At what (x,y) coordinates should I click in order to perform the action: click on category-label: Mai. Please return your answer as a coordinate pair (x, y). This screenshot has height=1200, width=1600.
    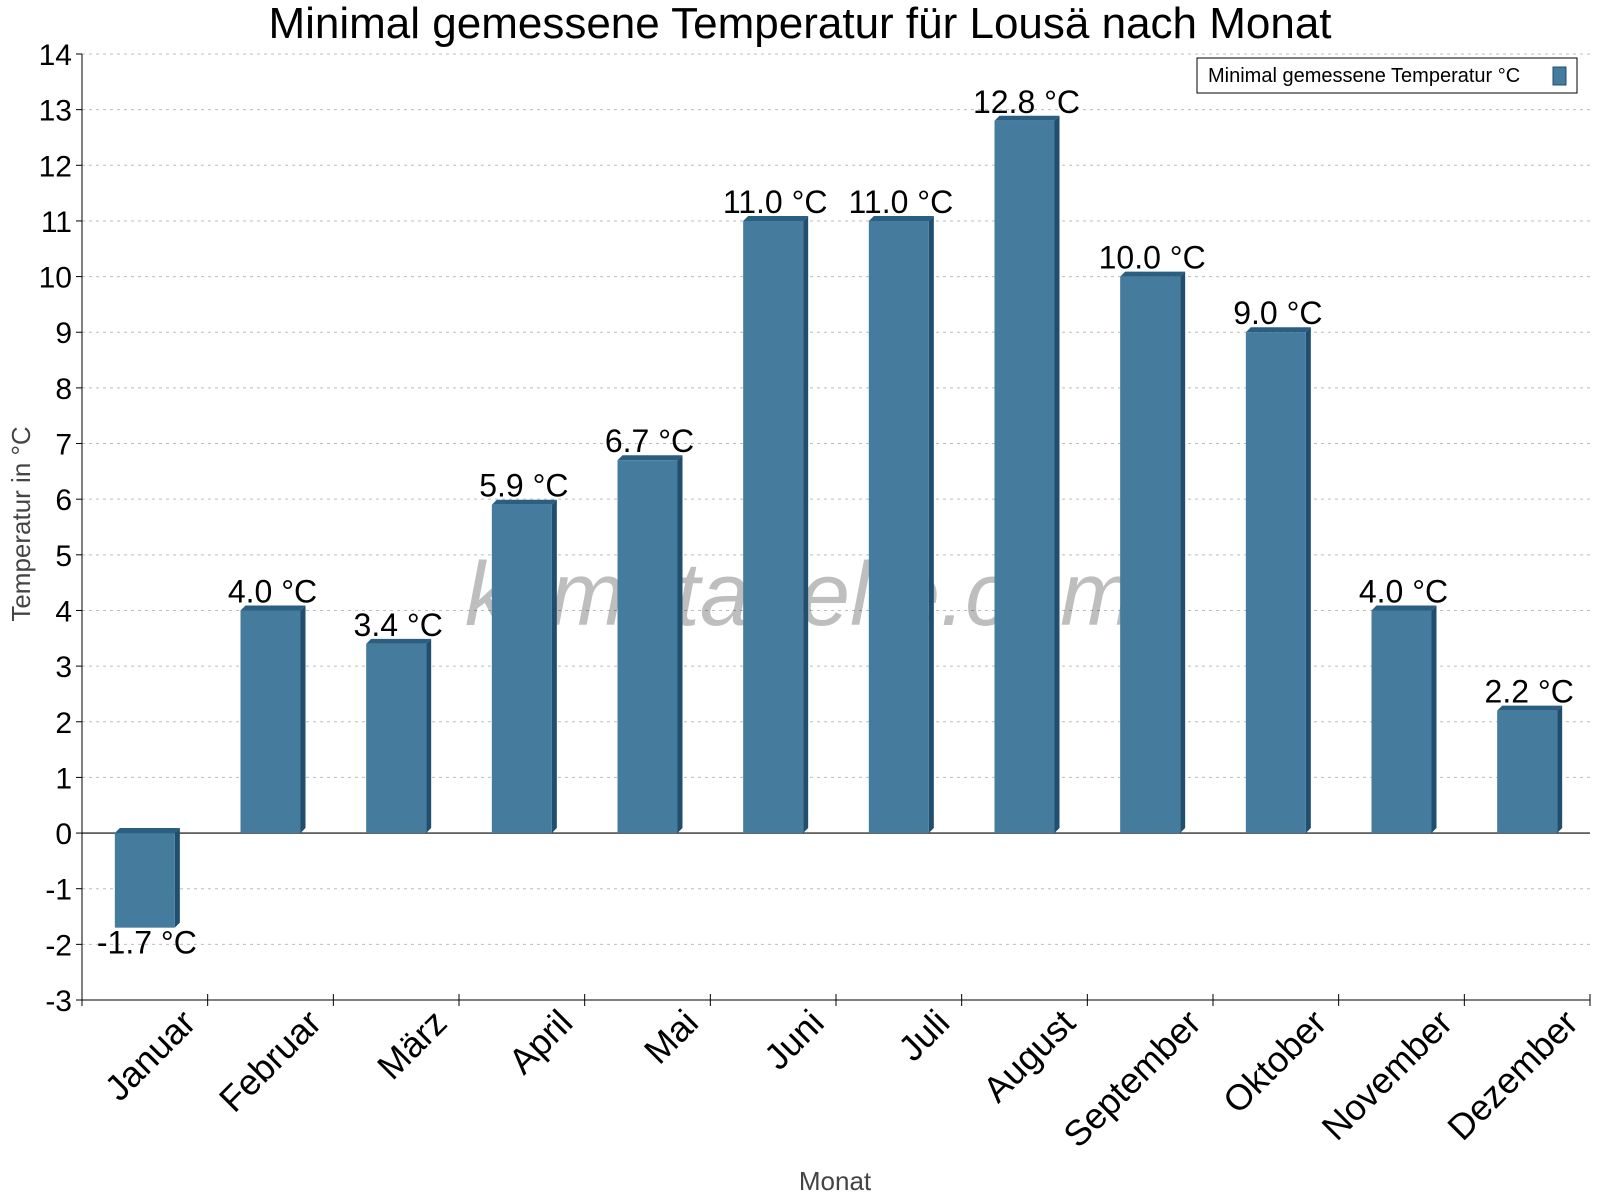
    Looking at the image, I should click on (671, 1037).